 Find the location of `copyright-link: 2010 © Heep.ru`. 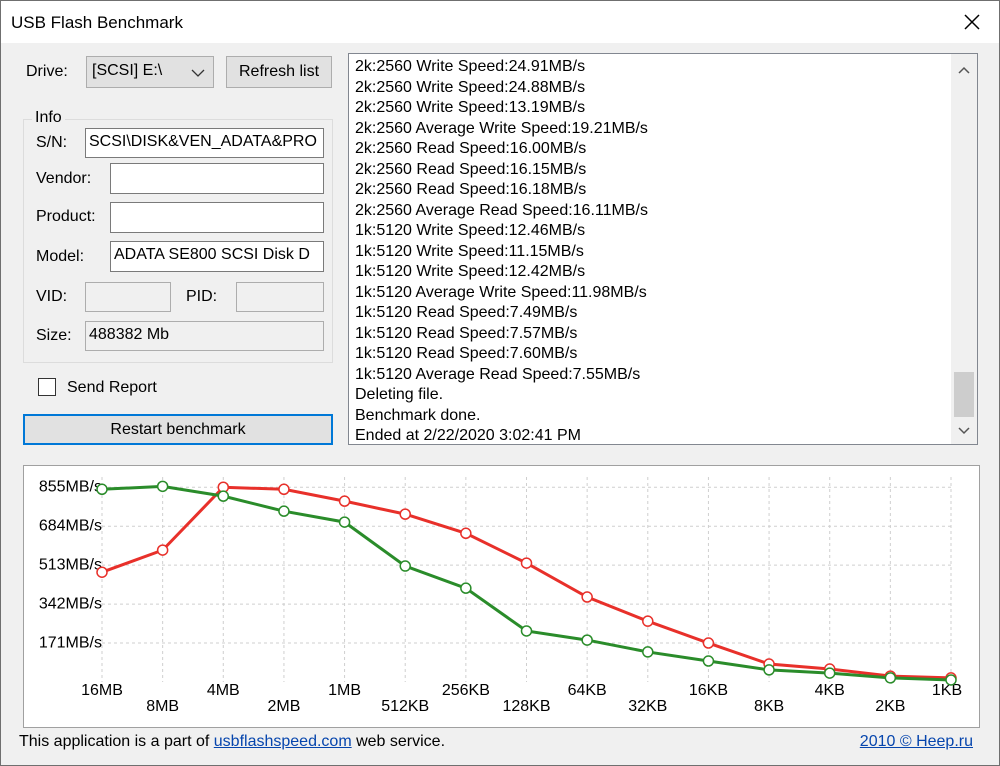

copyright-link: 2010 © Heep.ru is located at coordinates (916, 741).